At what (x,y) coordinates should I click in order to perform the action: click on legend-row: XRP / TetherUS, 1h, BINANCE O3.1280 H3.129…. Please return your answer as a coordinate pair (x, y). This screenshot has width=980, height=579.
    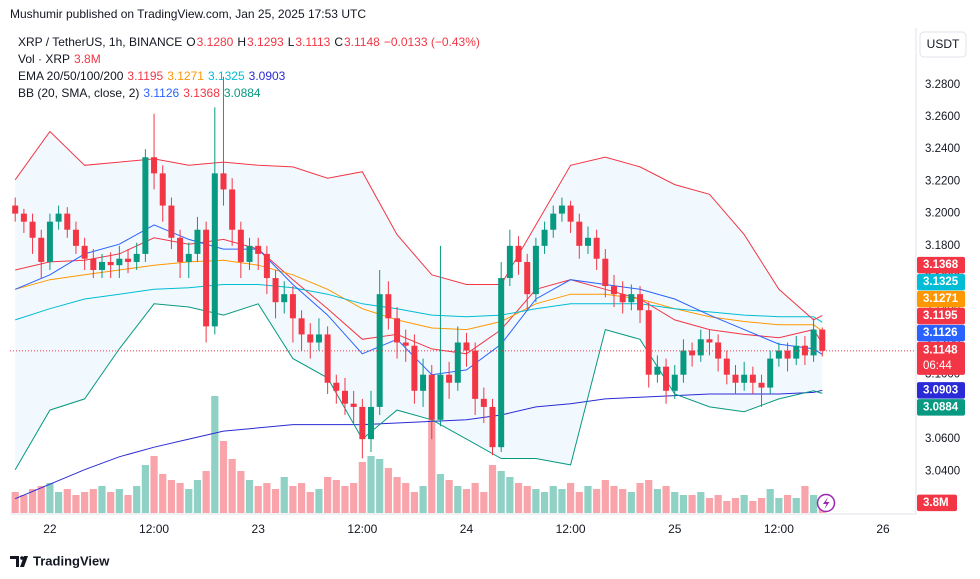
    Looking at the image, I should click on (251, 42).